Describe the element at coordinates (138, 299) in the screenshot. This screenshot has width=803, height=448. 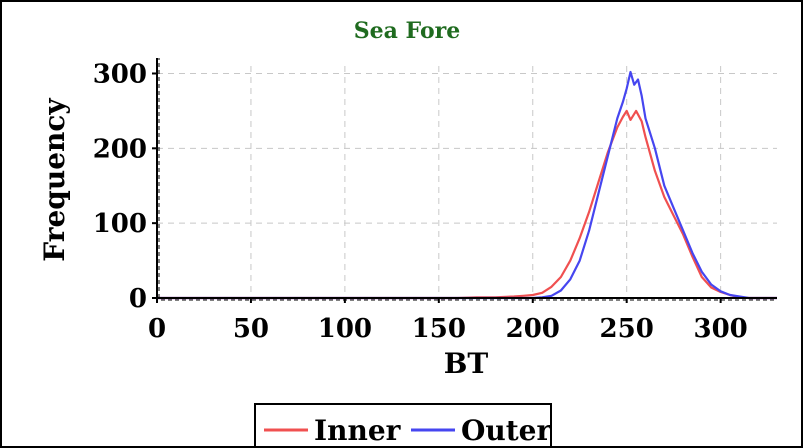
I see `y-tick-label: 0` at that location.